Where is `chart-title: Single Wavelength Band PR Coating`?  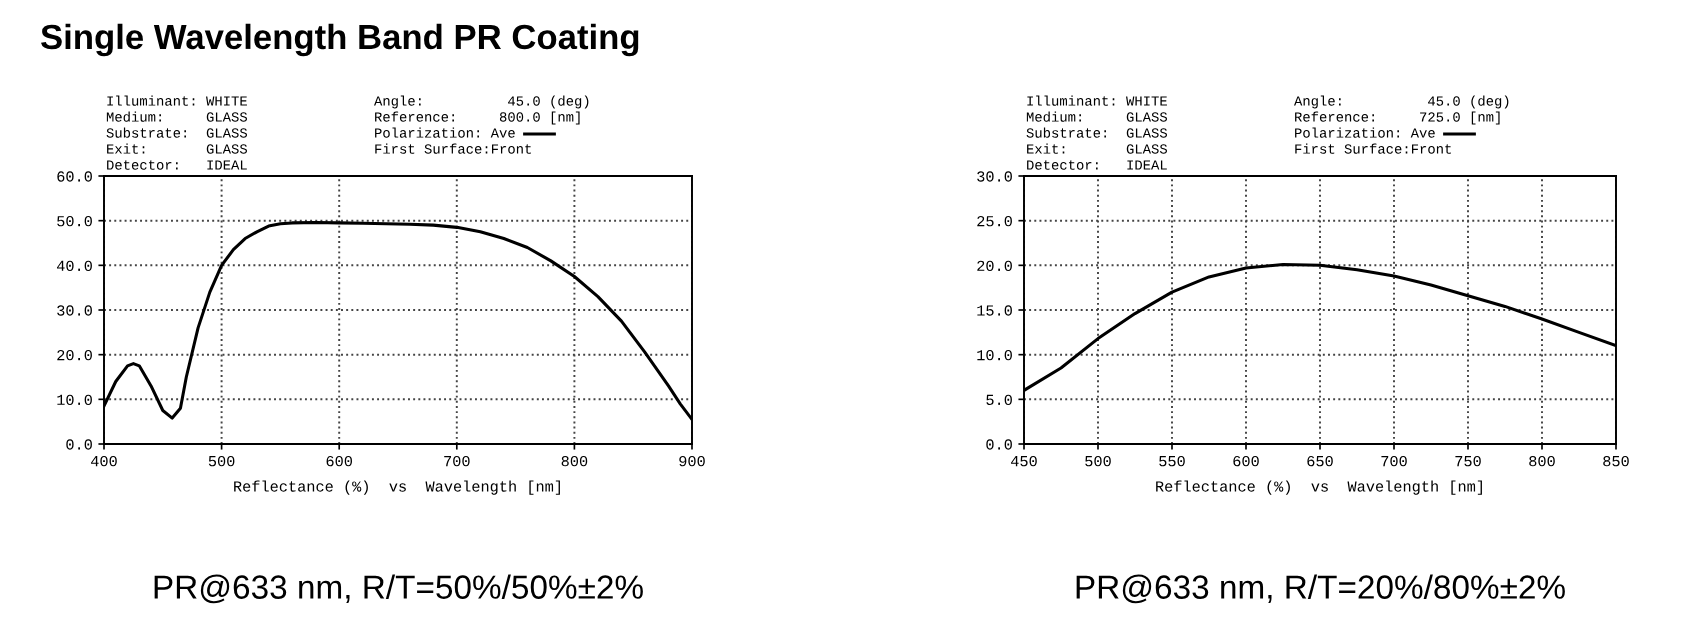 chart-title: Single Wavelength Band PR Coating is located at coordinates (340, 40).